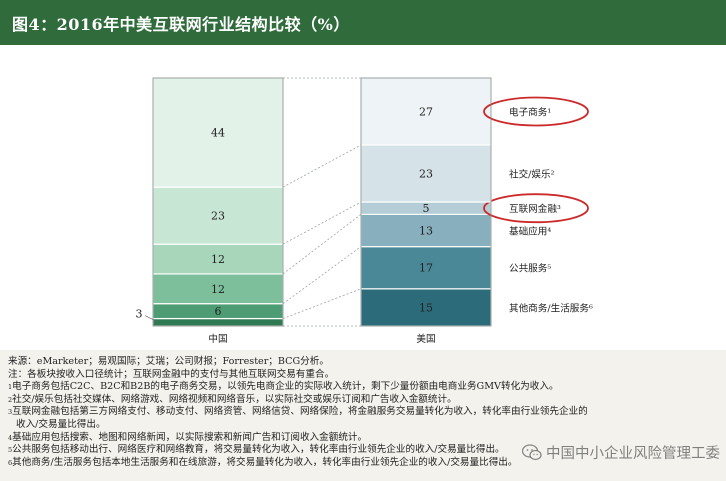 This screenshot has height=481, width=726. What do you see at coordinates (426, 231) in the screenshot?
I see `data-label: 13` at bounding box center [426, 231].